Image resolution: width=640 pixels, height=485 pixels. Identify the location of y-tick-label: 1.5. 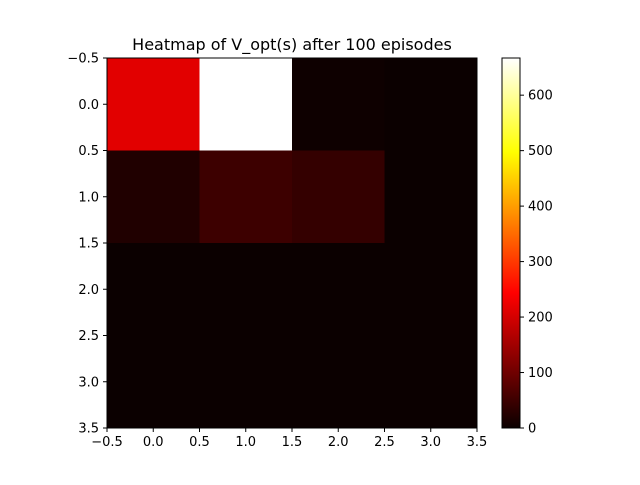
(88, 244).